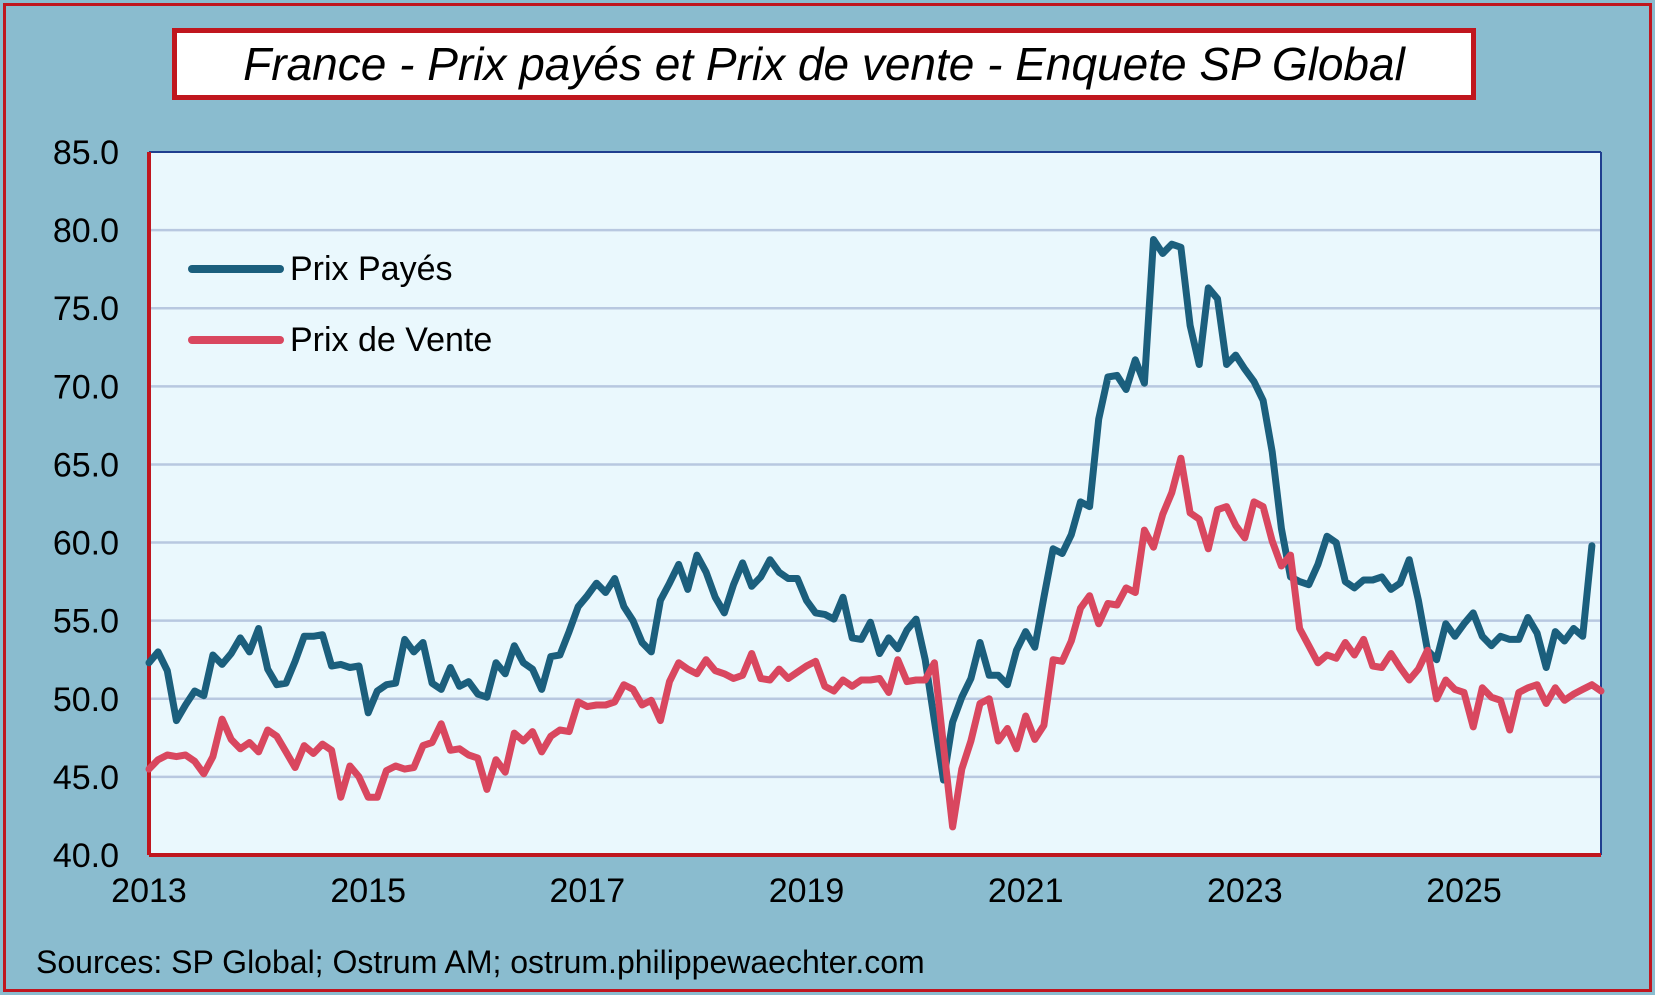 This screenshot has width=1655, height=995. What do you see at coordinates (86, 309) in the screenshot?
I see `y-tick-label: 75.0` at bounding box center [86, 309].